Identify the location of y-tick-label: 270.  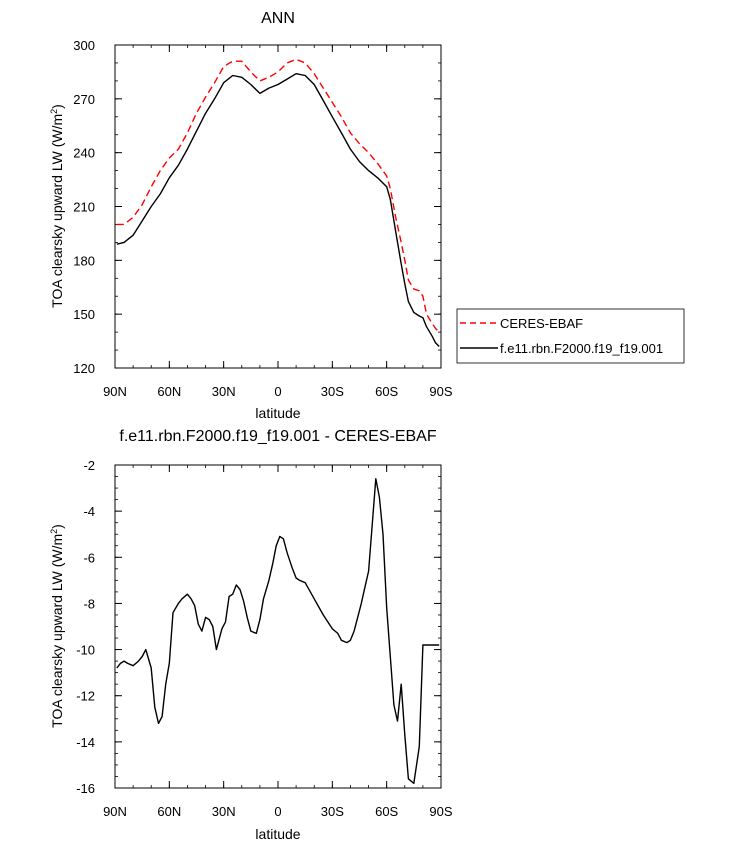
(84, 99).